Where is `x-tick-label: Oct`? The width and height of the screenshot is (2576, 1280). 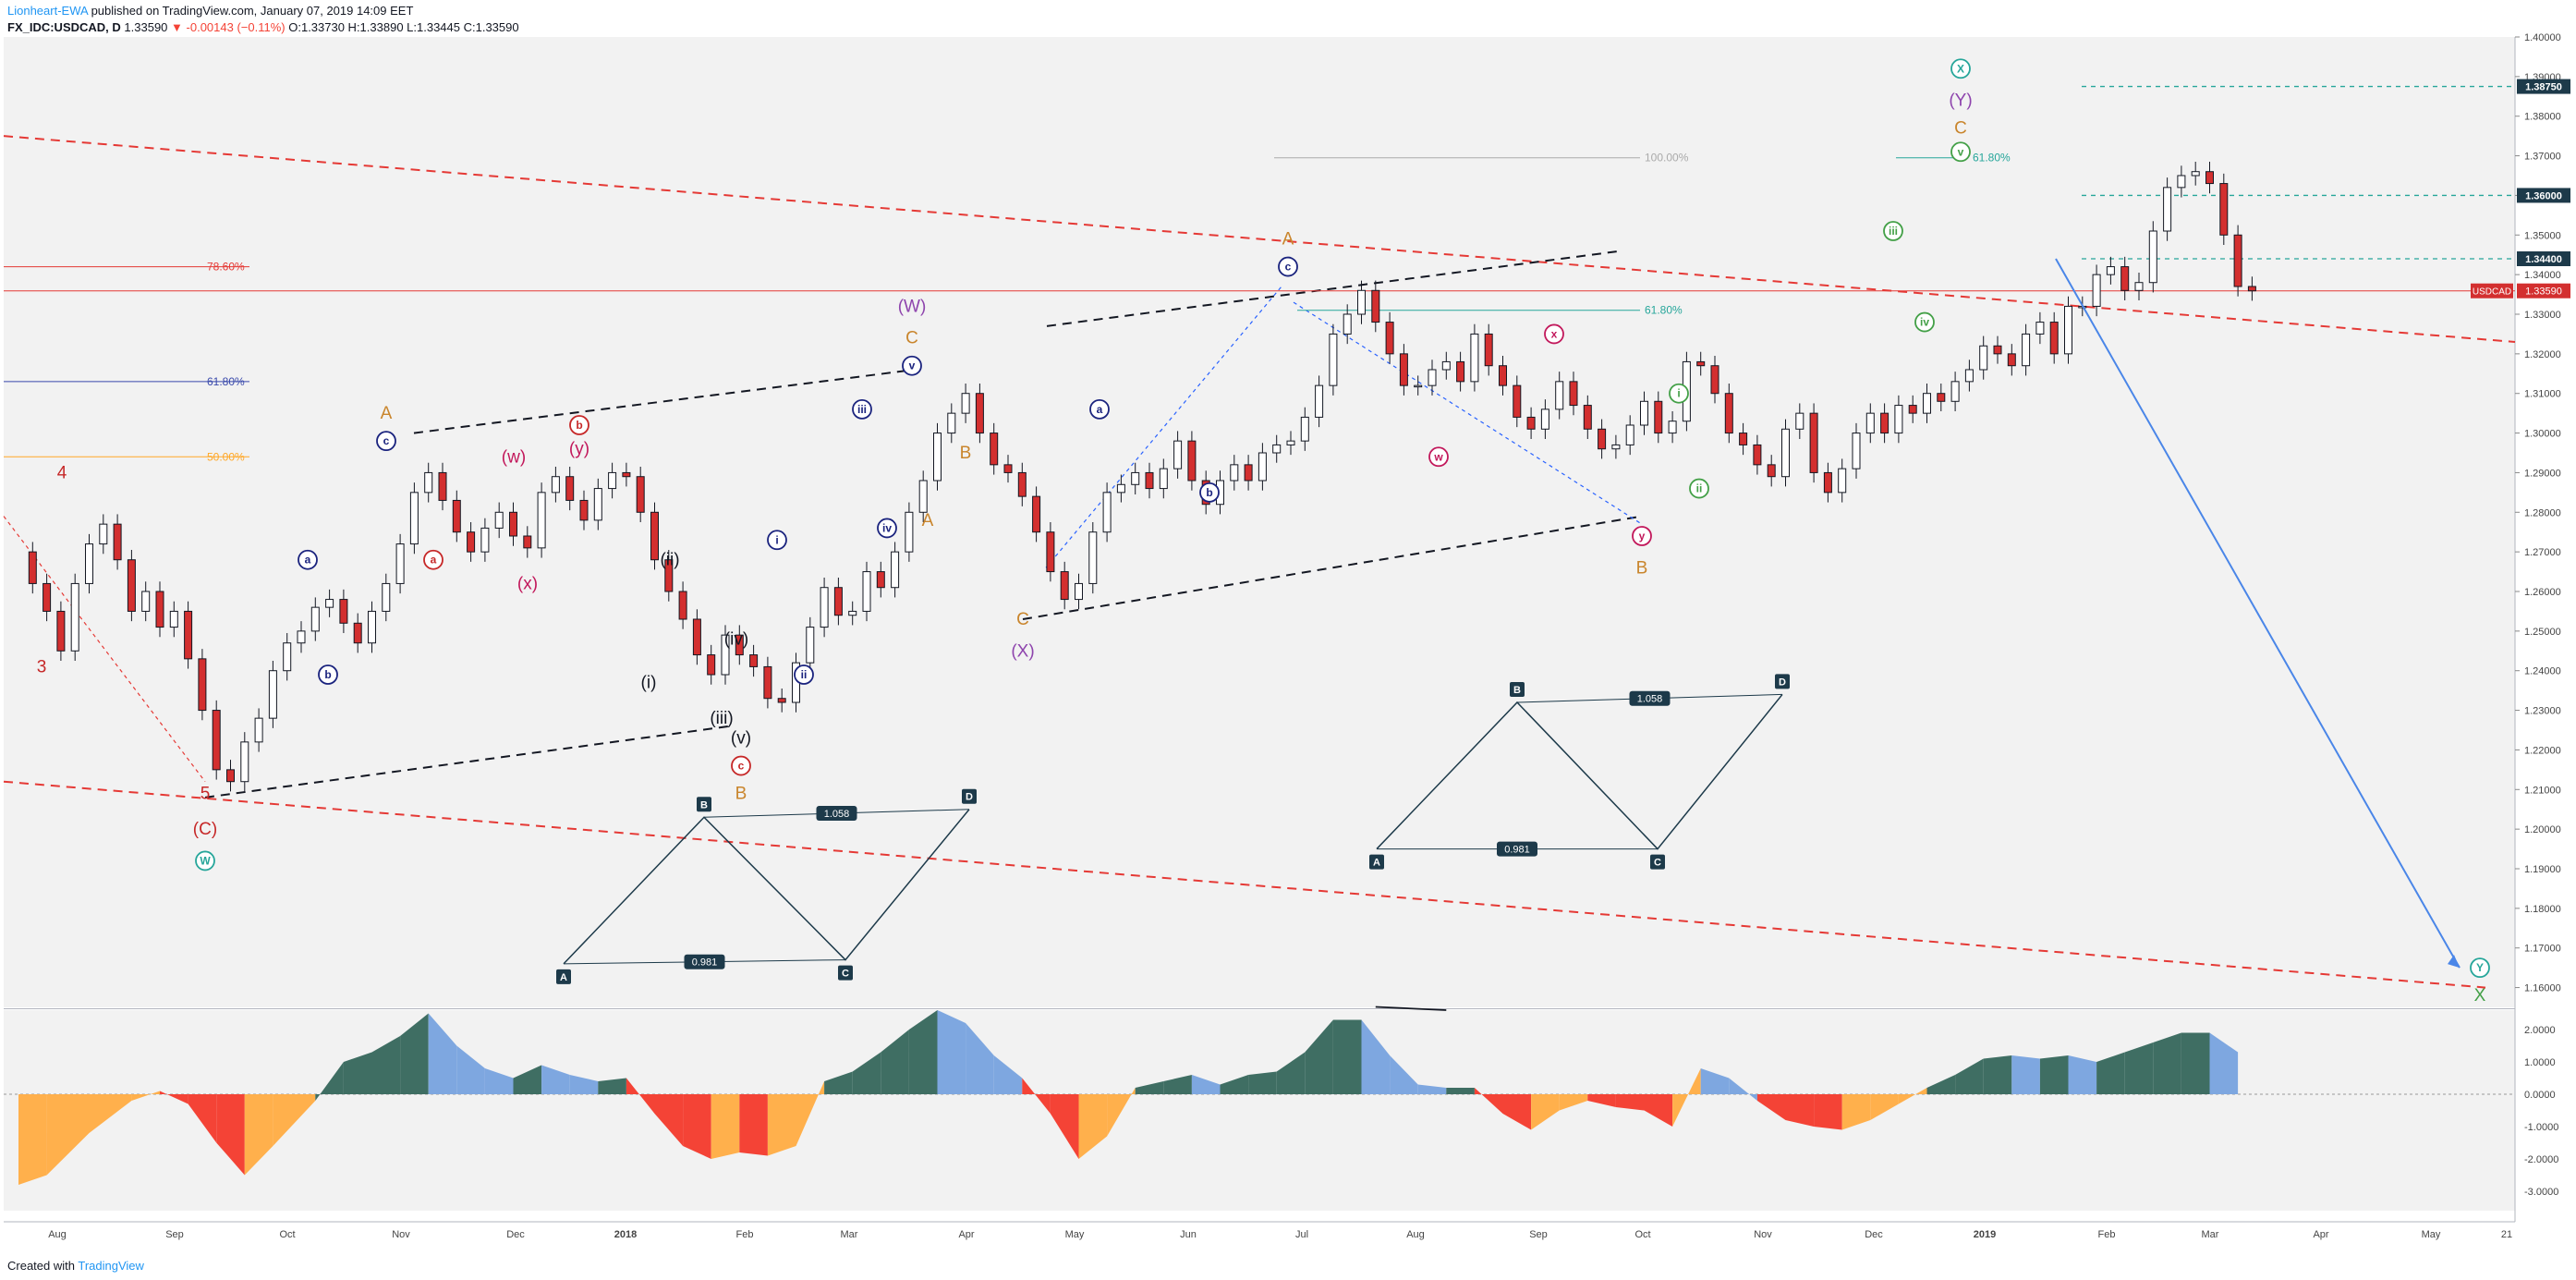
x-tick-label: Oct is located at coordinates (287, 1234).